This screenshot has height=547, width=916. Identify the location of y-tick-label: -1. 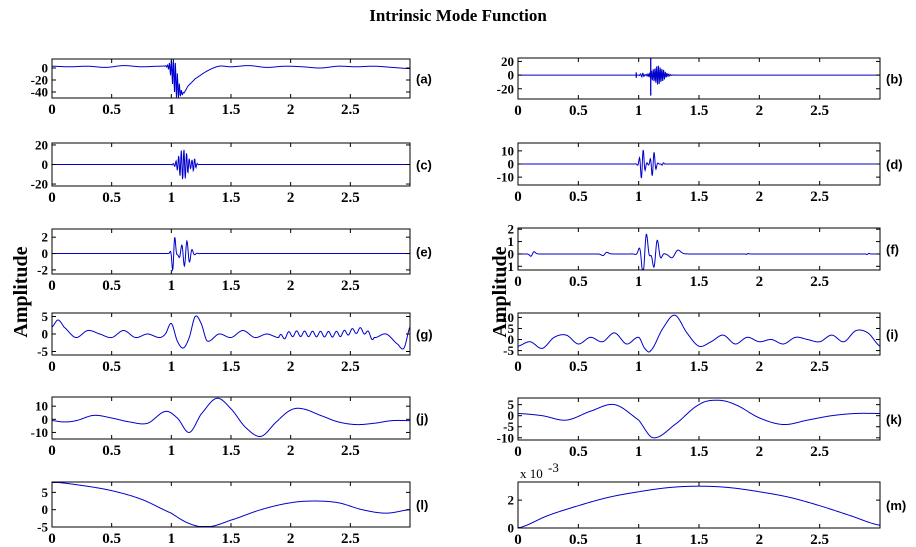
(508, 266).